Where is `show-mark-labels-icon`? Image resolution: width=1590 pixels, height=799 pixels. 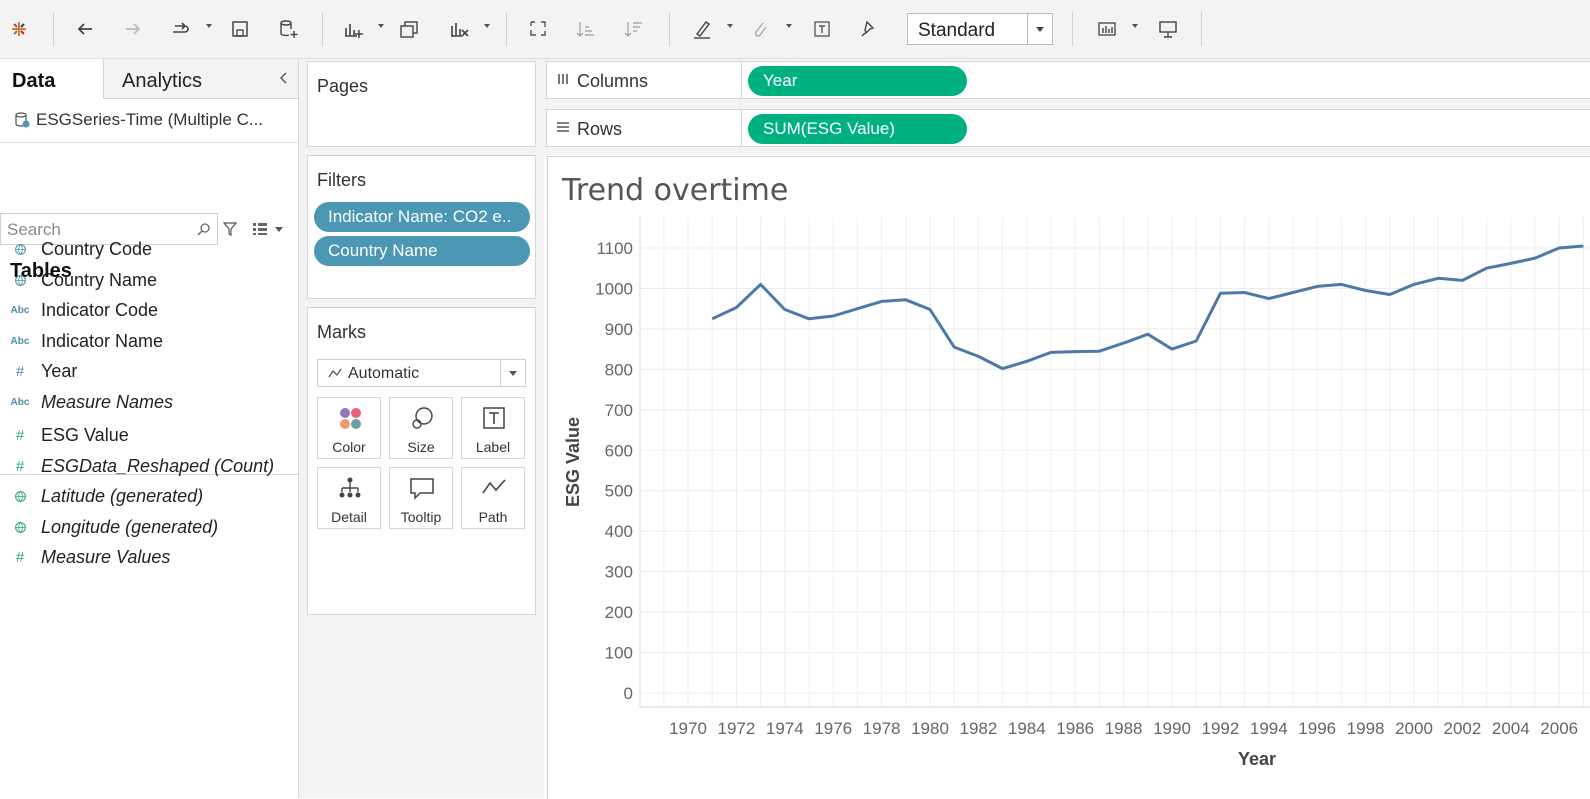 show-mark-labels-icon is located at coordinates (822, 29).